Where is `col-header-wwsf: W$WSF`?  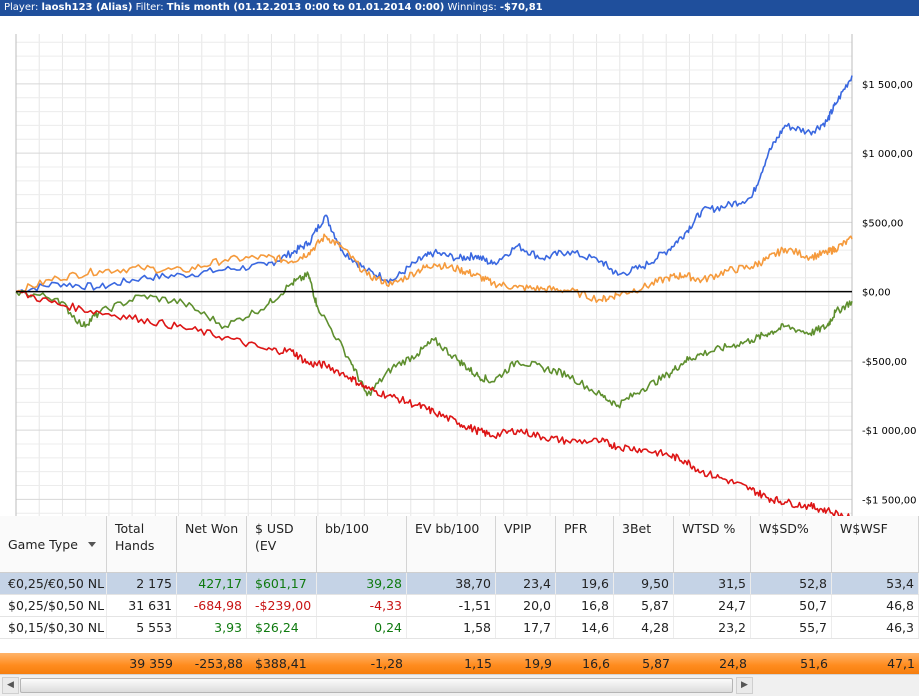
col-header-wwsf: W$WSF is located at coordinates (875, 544).